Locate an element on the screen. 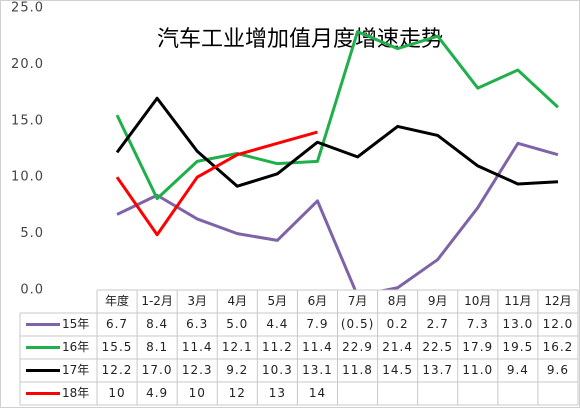 This screenshot has width=580, height=408. data-label: 0.2 is located at coordinates (398, 324).